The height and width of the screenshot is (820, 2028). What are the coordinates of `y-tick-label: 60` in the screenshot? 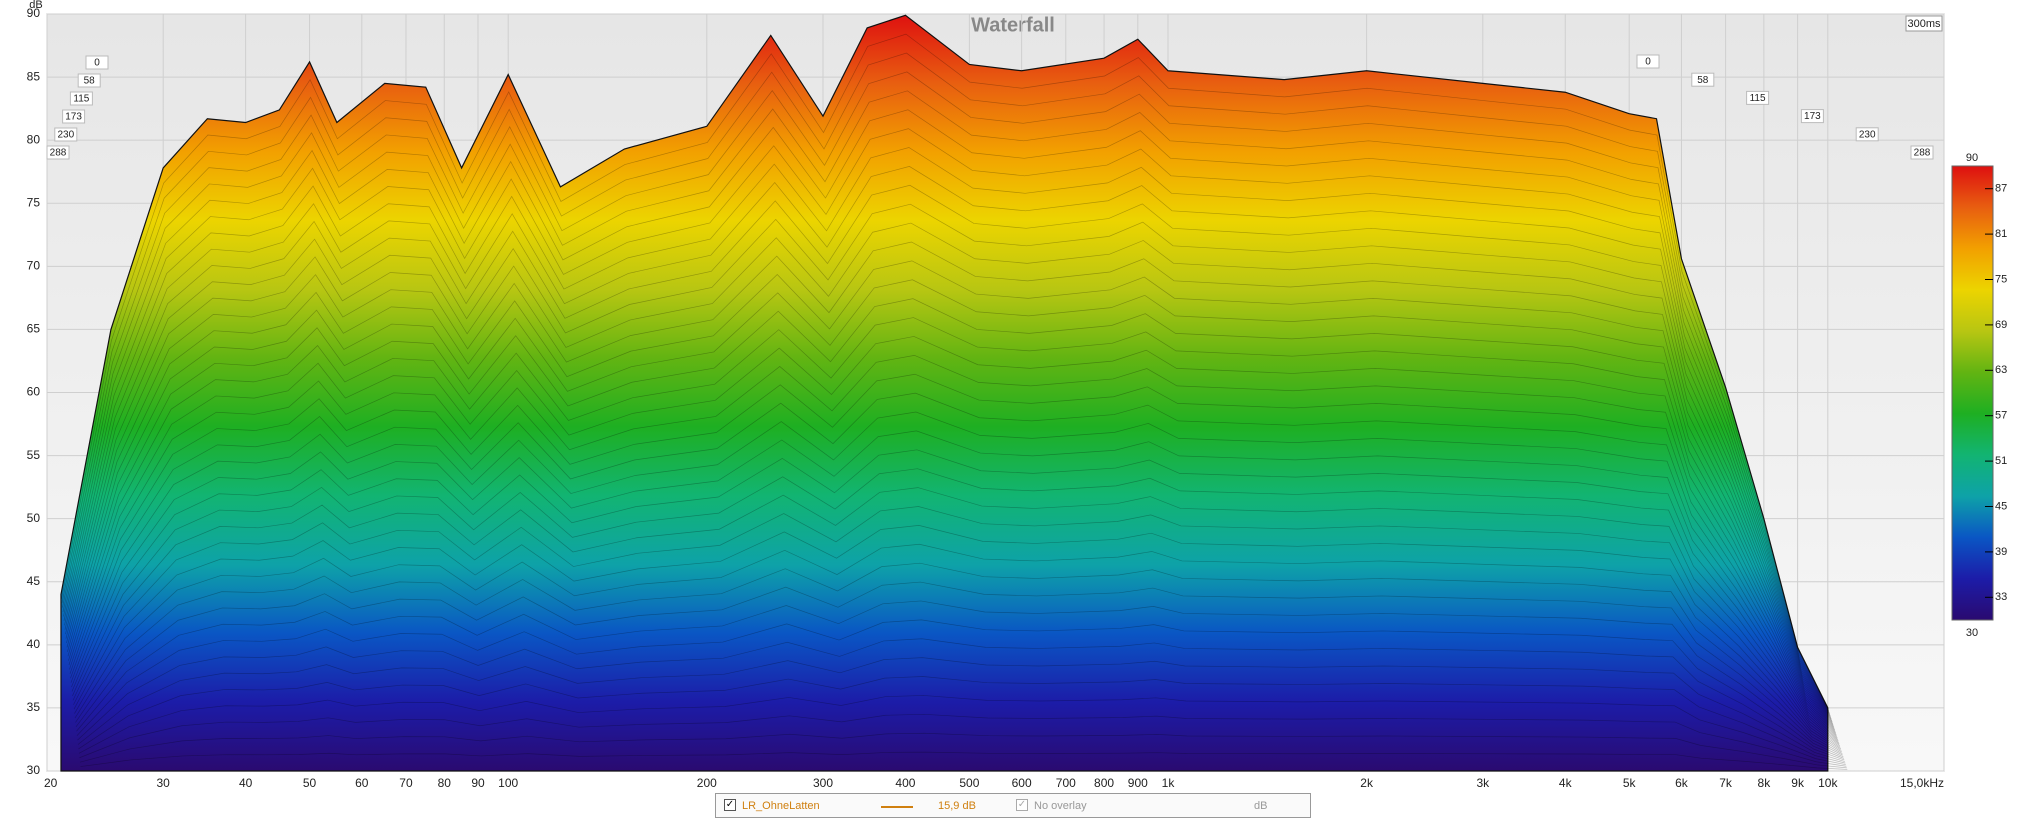 It's located at (34, 392).